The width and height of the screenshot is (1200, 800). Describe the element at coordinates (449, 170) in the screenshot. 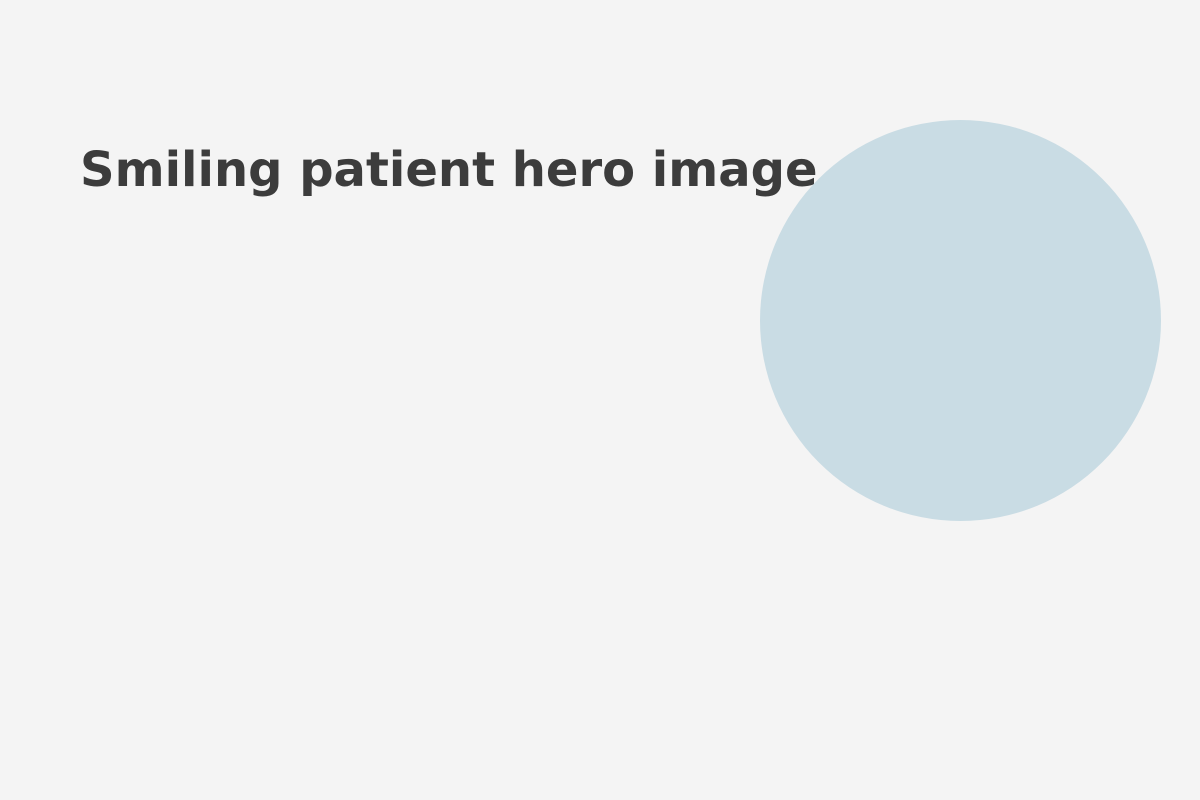

I see `hero-image-caption: Smiling patient hero image` at that location.